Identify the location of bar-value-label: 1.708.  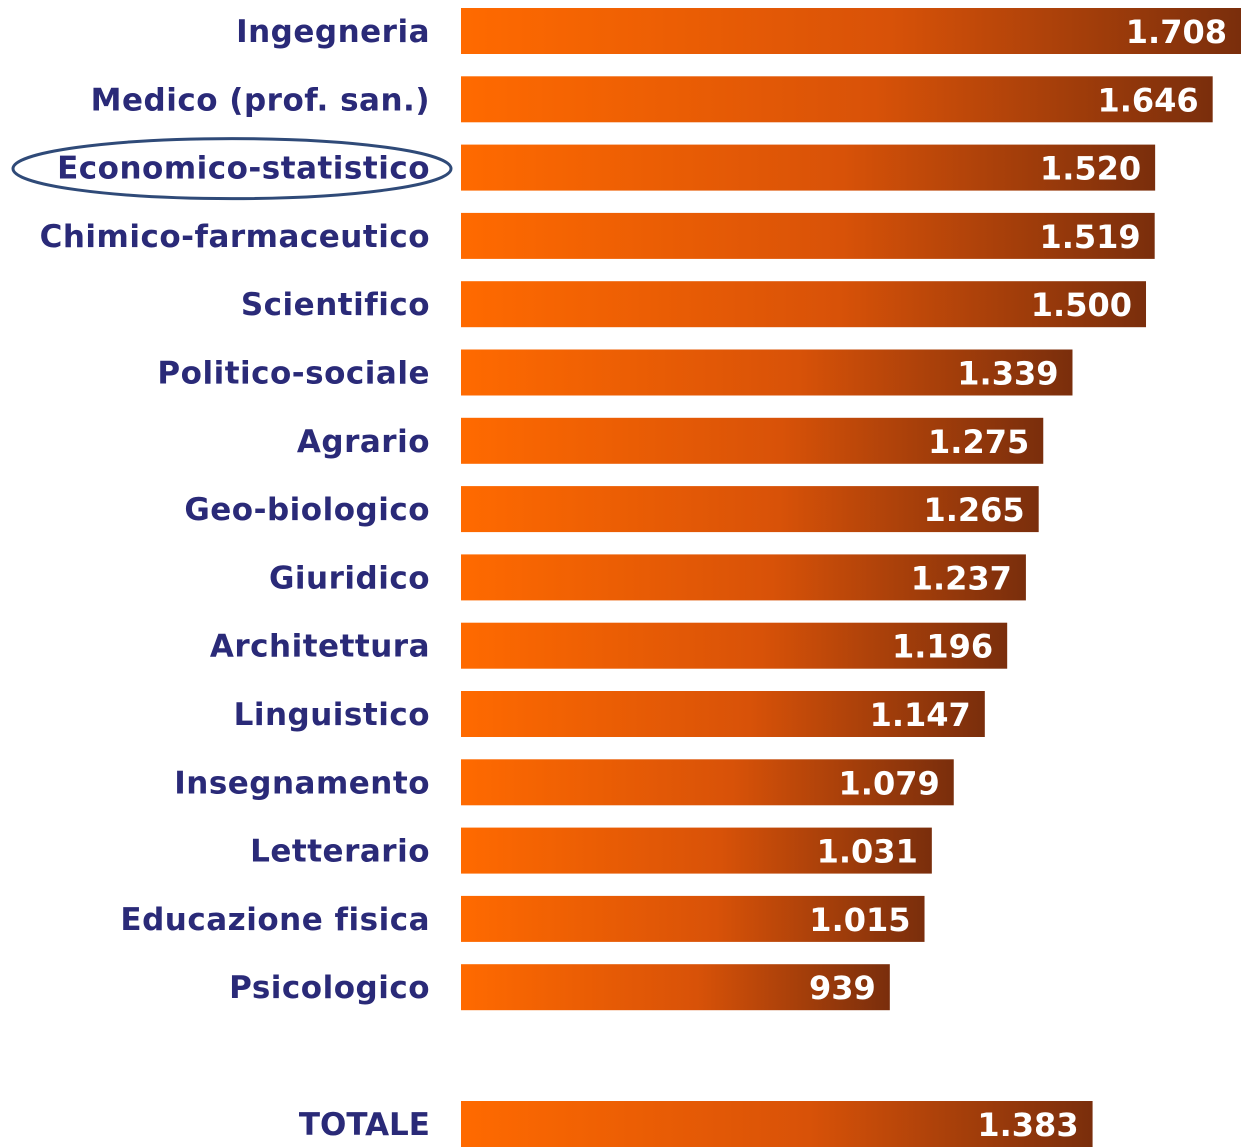
(1176, 32).